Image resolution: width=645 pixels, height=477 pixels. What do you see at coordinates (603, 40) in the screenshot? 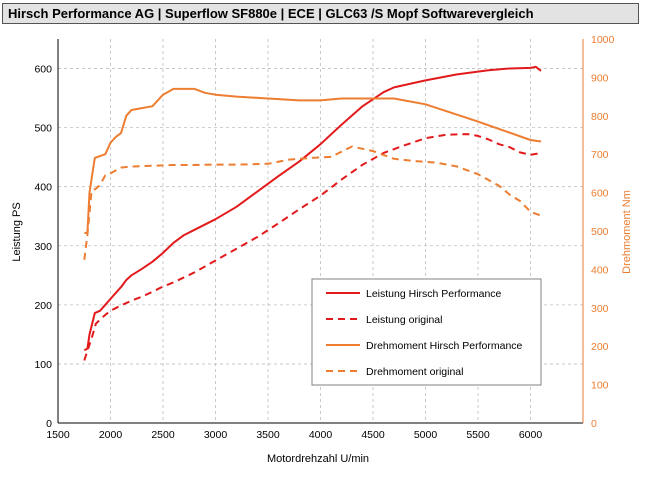
I see `y2-tick-label: 1000` at bounding box center [603, 40].